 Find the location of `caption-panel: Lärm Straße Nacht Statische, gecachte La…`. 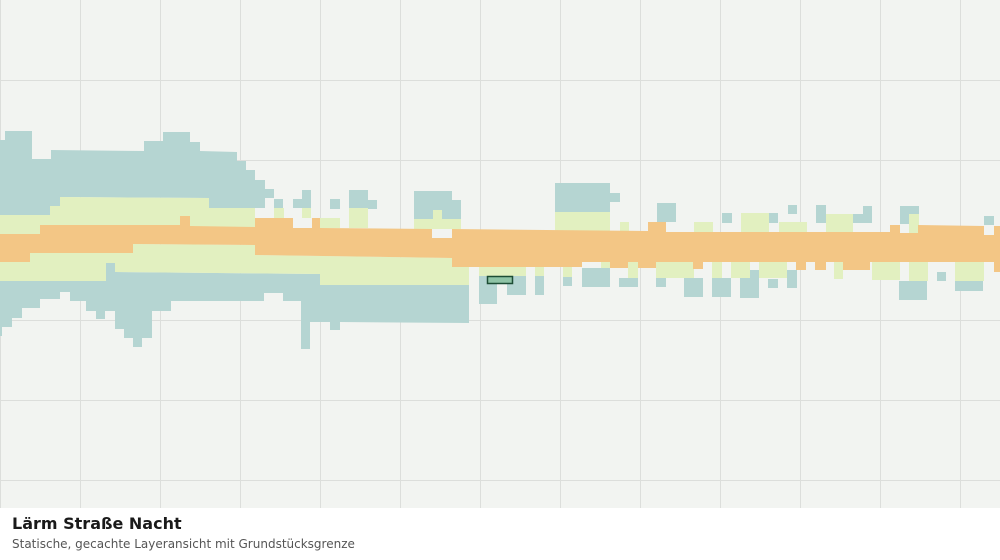

caption-panel: Lärm Straße Nacht Statische, gecachte La… is located at coordinates (500, 534).